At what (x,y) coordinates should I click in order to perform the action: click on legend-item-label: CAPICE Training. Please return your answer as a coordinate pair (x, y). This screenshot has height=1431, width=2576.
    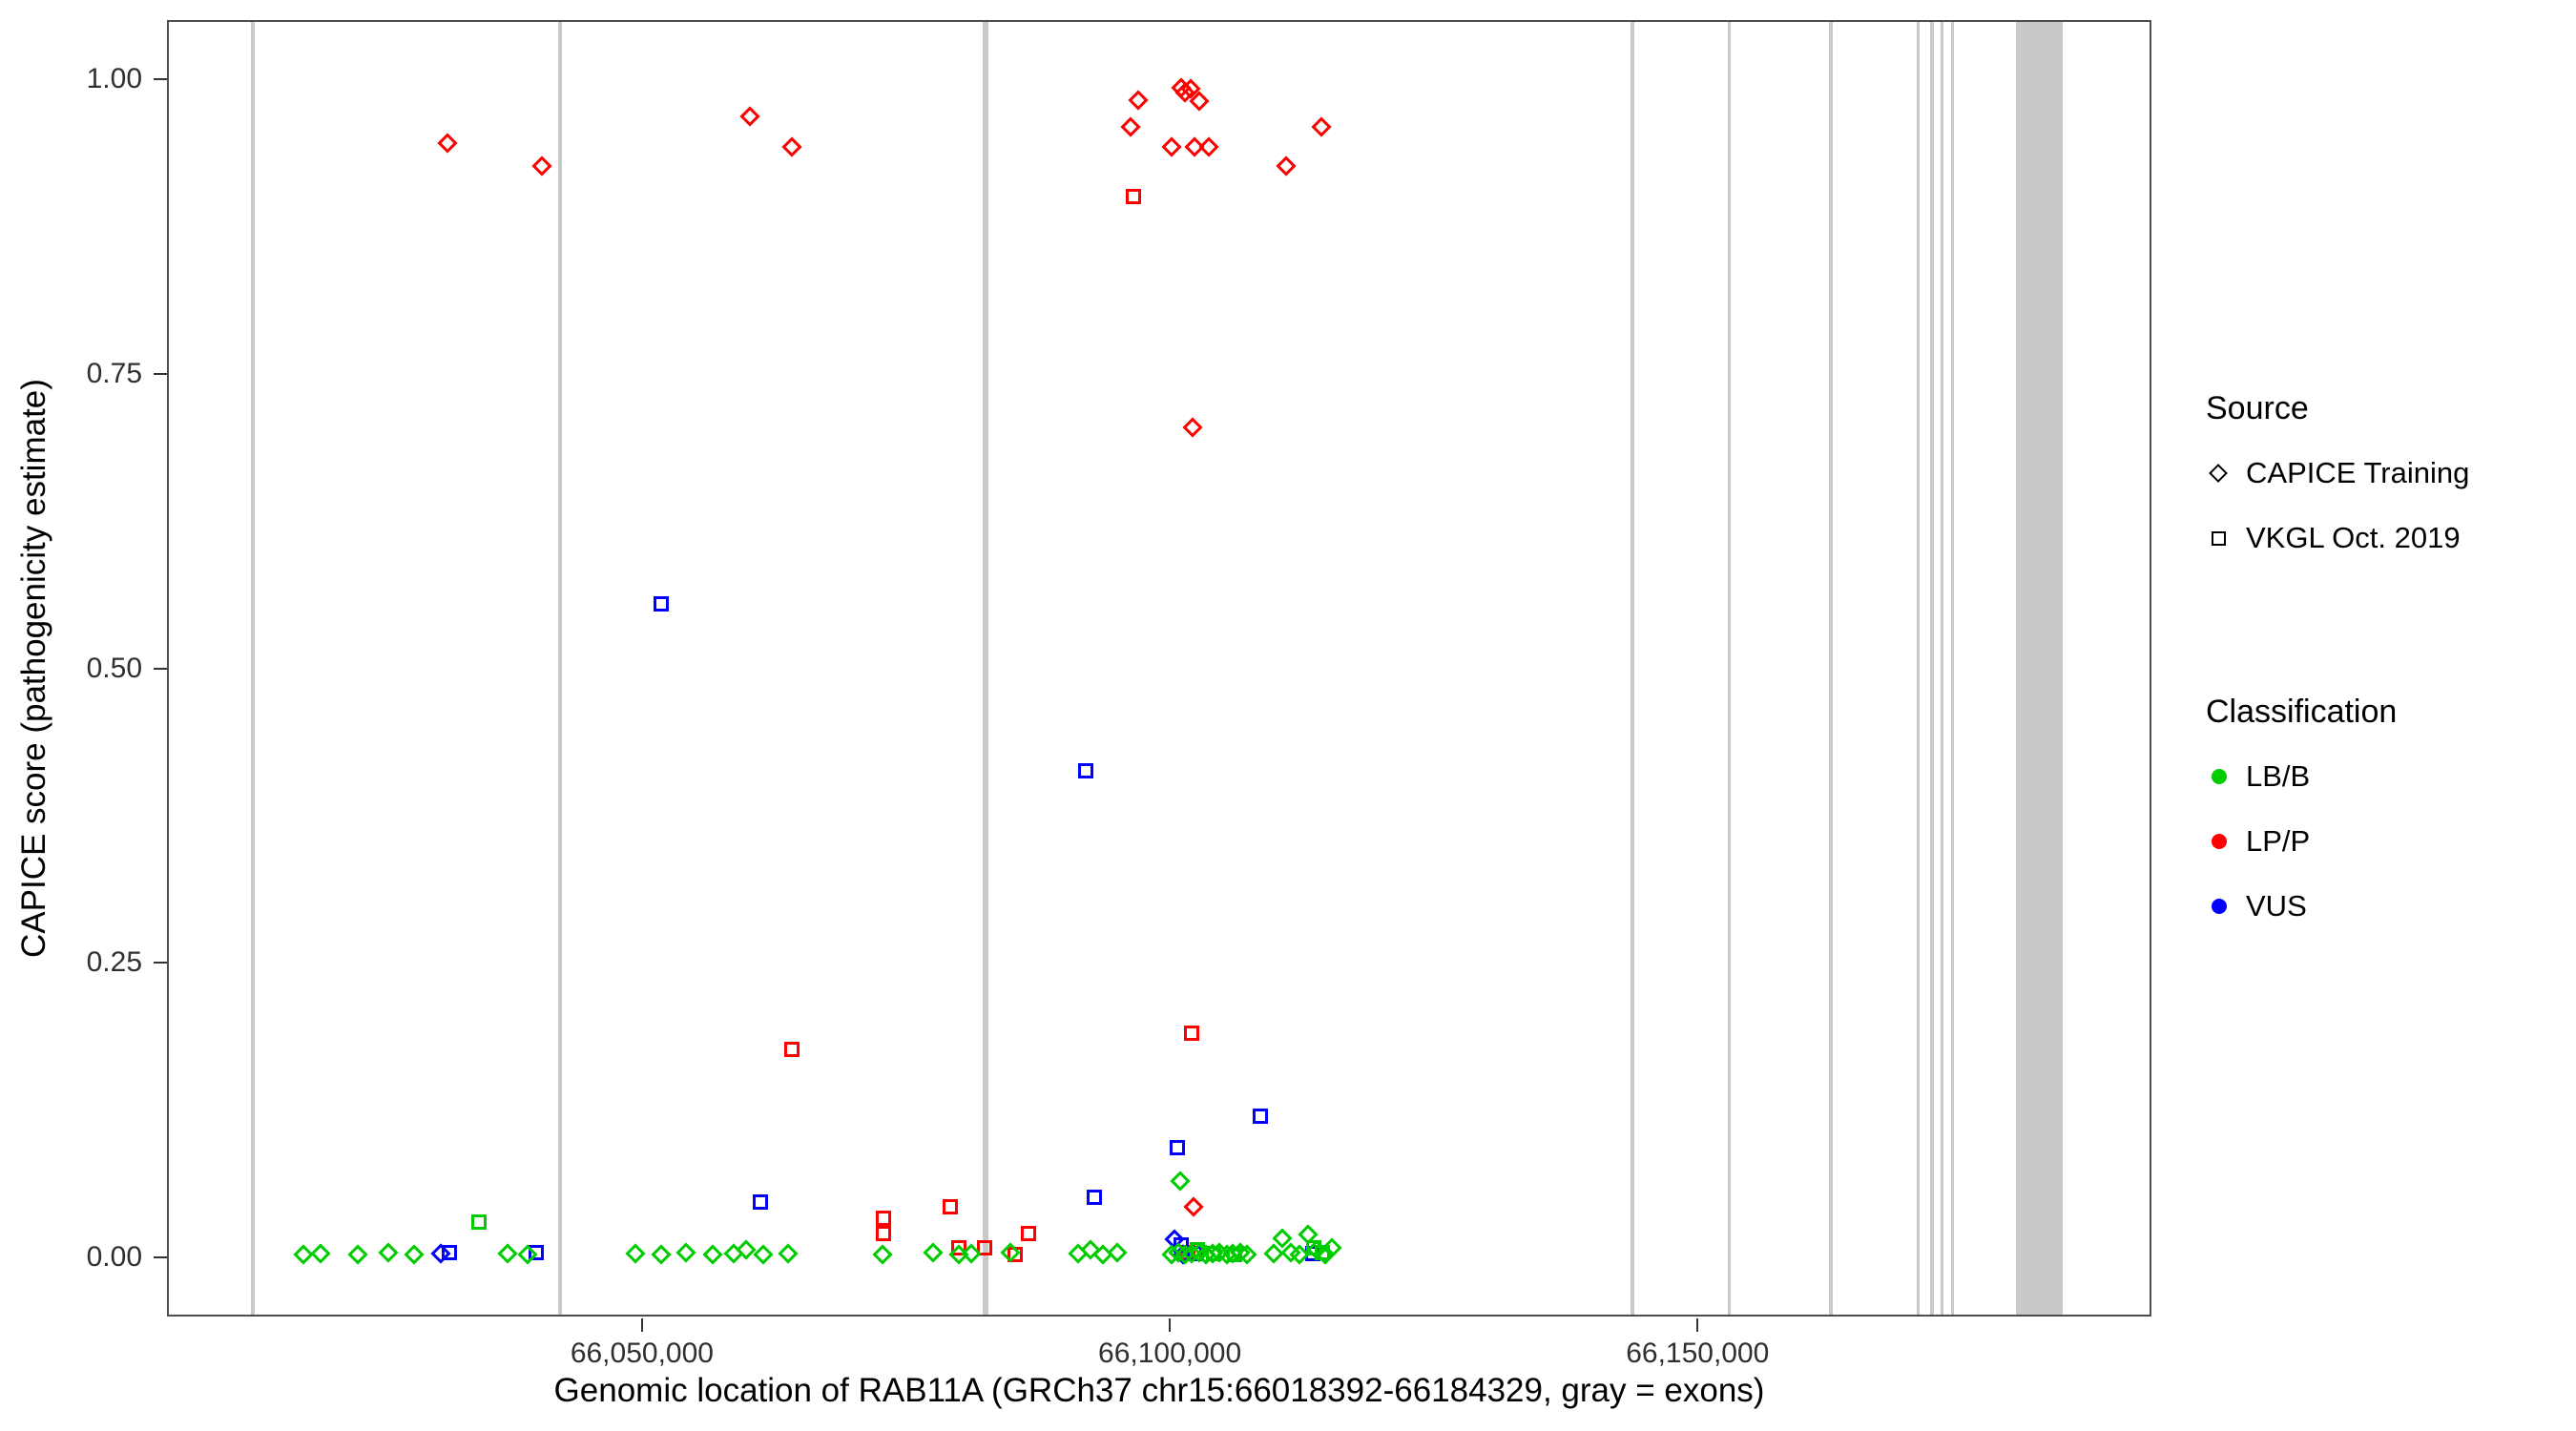
    Looking at the image, I should click on (2358, 472).